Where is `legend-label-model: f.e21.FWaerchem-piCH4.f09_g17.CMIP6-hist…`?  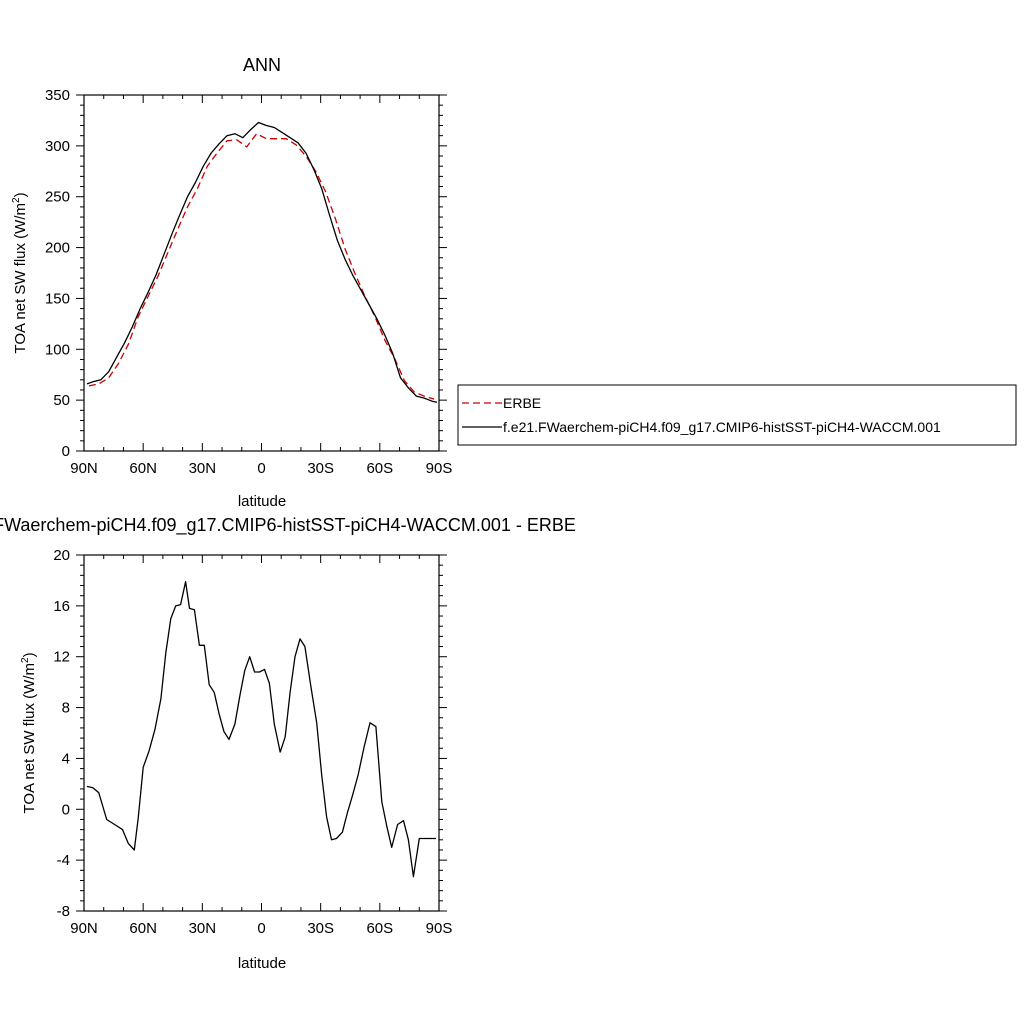
legend-label-model: f.e21.FWaerchem-piCH4.f09_g17.CMIP6-hist… is located at coordinates (722, 427).